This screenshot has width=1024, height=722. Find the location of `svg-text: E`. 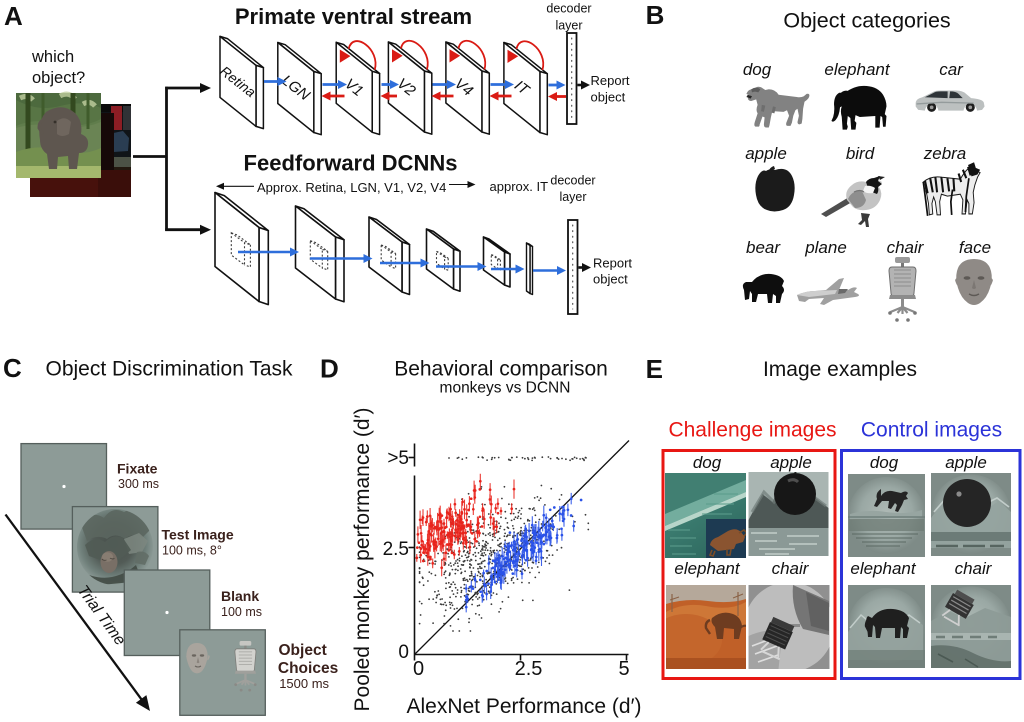

svg-text: E is located at coordinates (654, 369).